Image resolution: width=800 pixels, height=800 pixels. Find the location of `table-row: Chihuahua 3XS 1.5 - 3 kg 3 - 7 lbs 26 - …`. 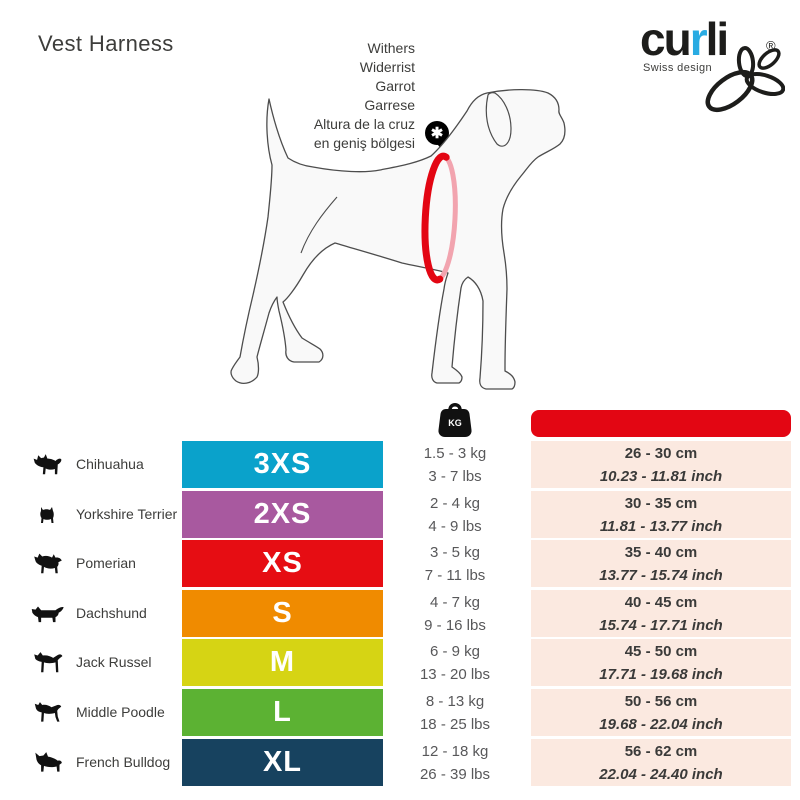

table-row: Chihuahua 3XS 1.5 - 3 kg 3 - 7 lbs 26 - … is located at coordinates (400, 464).